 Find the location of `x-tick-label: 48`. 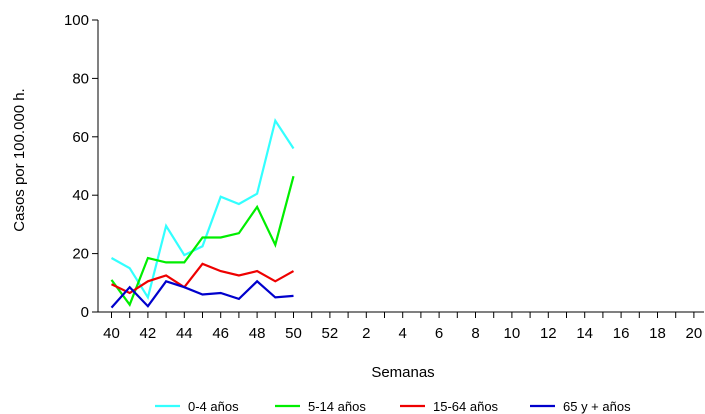

x-tick-label: 48 is located at coordinates (257, 333).